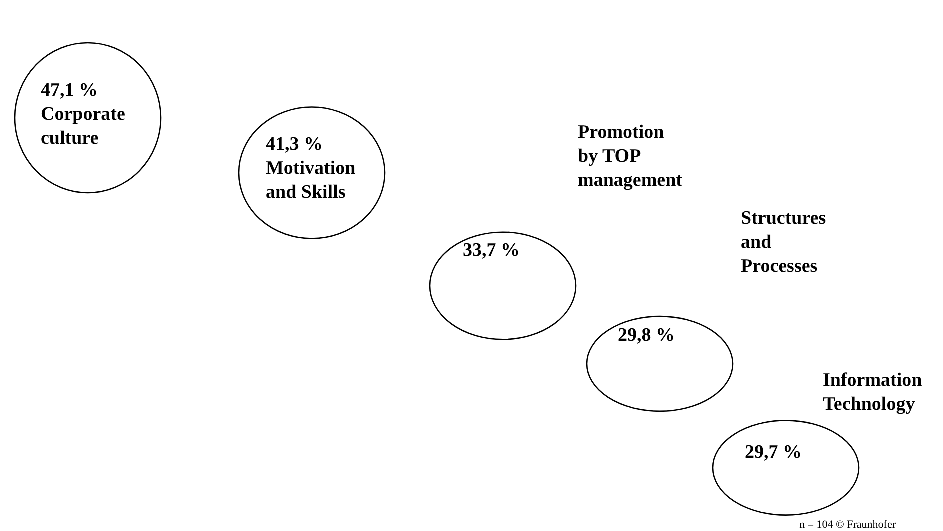 This screenshot has height=531, width=943. I want to click on data-label: 47,1 %, so click(69, 90).